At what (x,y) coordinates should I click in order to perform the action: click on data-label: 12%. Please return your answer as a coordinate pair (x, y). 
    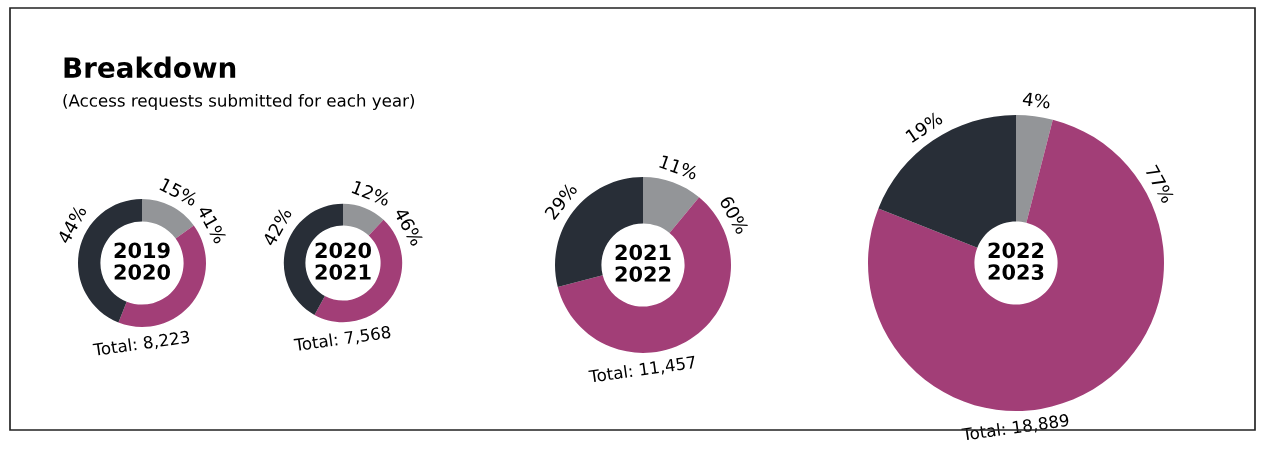
    Looking at the image, I should click on (371, 193).